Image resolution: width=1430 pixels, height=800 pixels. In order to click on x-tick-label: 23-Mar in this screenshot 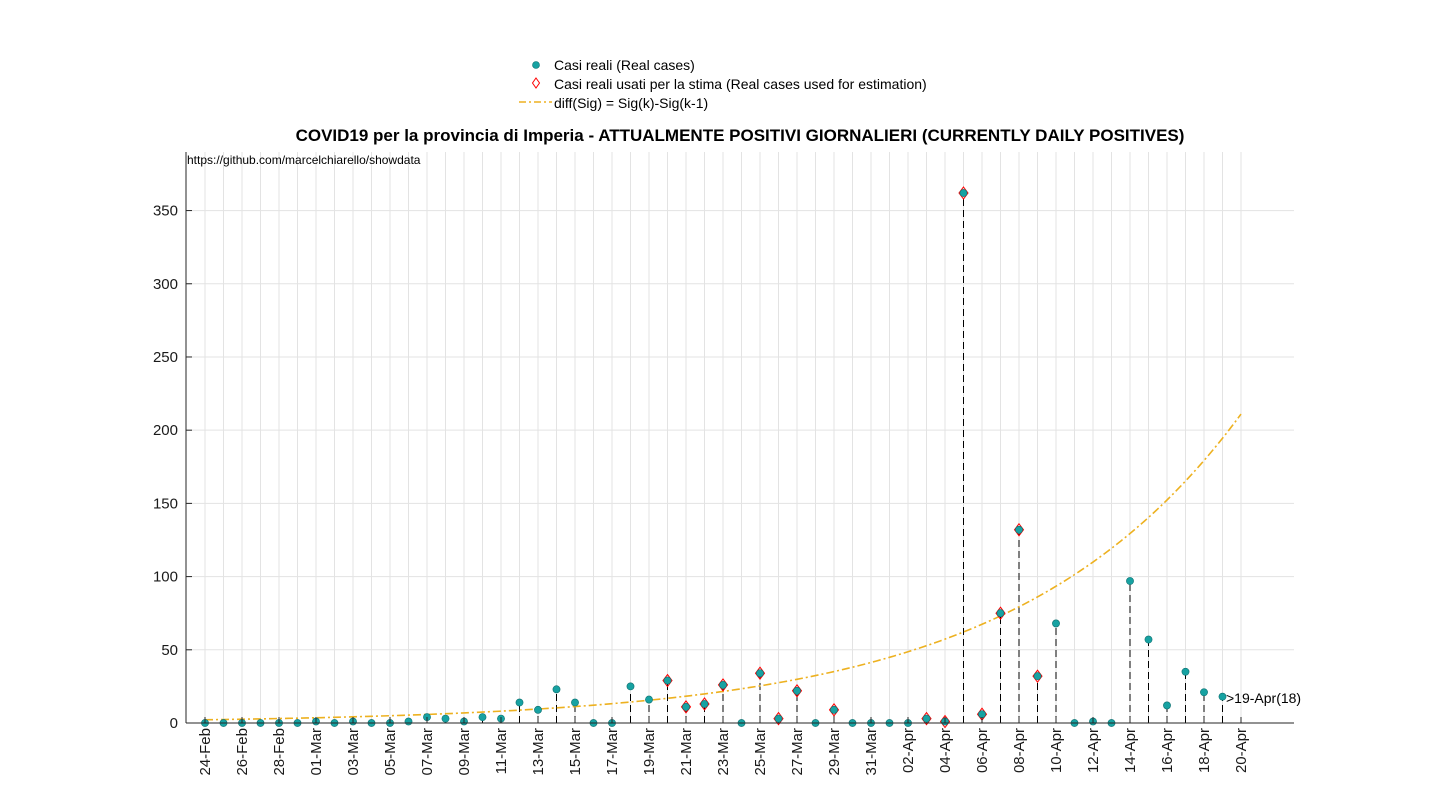, I will do `click(723, 752)`.